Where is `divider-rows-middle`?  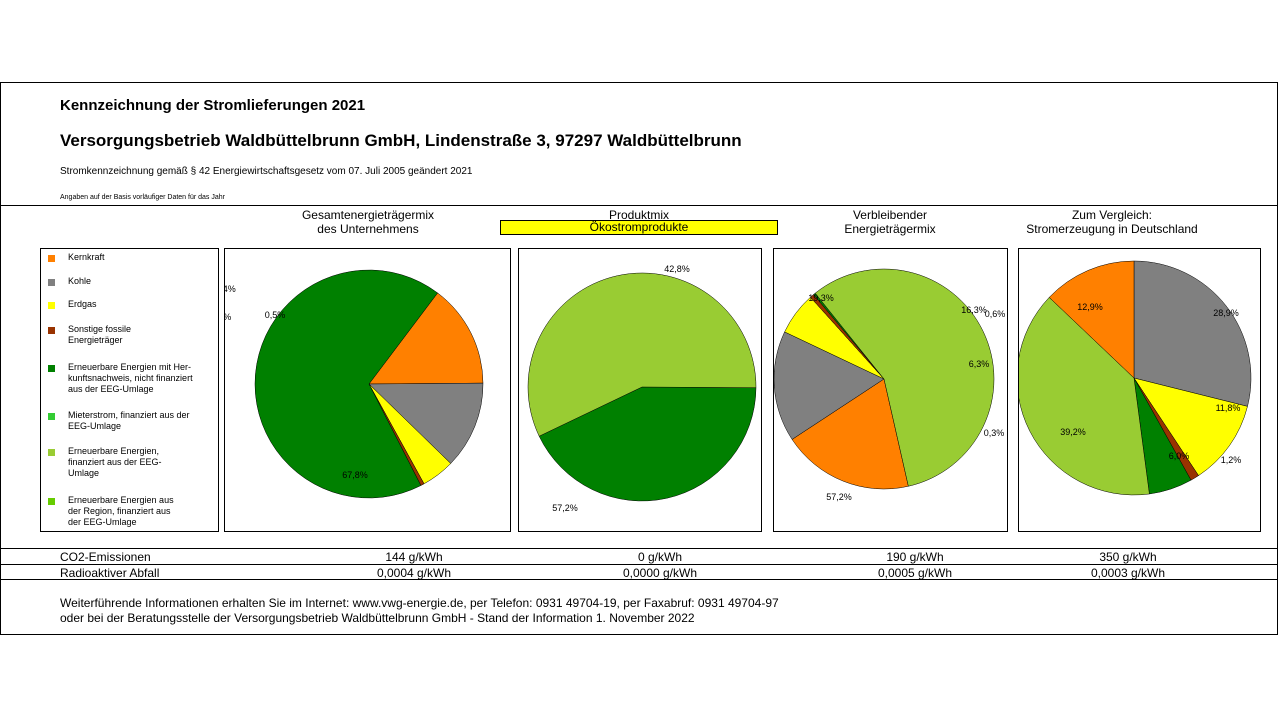
divider-rows-middle is located at coordinates (639, 564).